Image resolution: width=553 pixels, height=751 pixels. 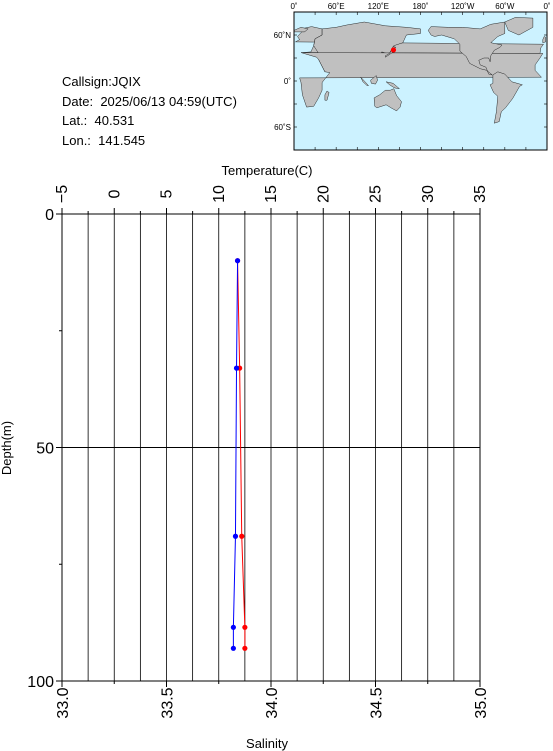 What do you see at coordinates (114, 120) in the screenshot?
I see `lat-value: 40.531` at bounding box center [114, 120].